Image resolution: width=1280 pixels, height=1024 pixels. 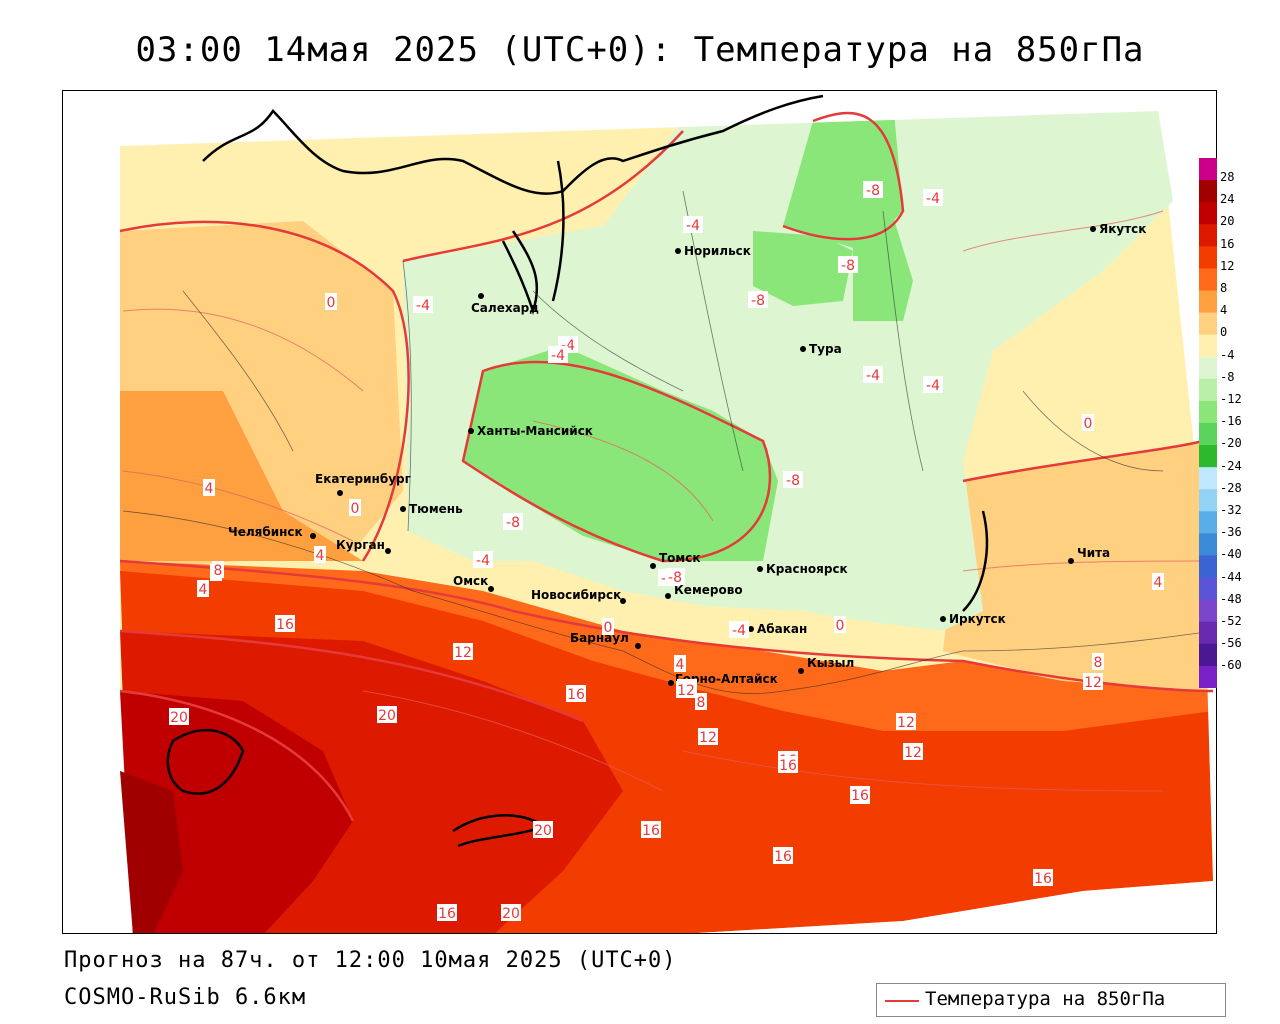 I want to click on city-label: Горно-Алтайск, so click(x=726, y=679).